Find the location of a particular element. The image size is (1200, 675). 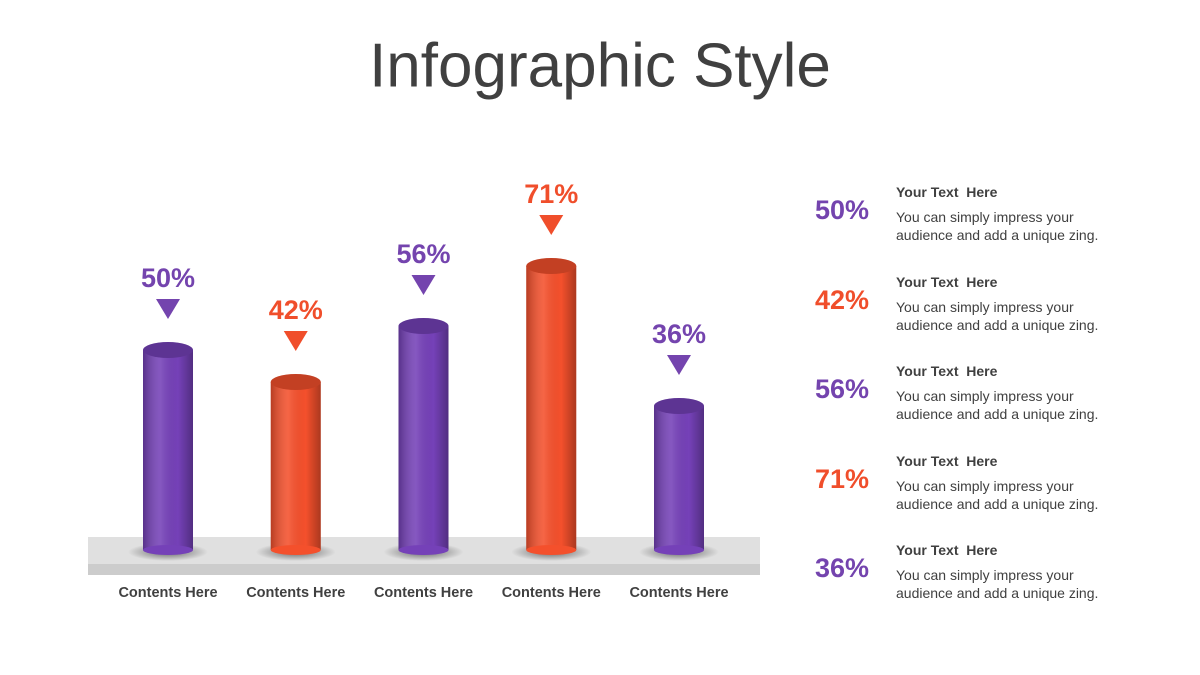

value-label: 56% is located at coordinates (423, 254).